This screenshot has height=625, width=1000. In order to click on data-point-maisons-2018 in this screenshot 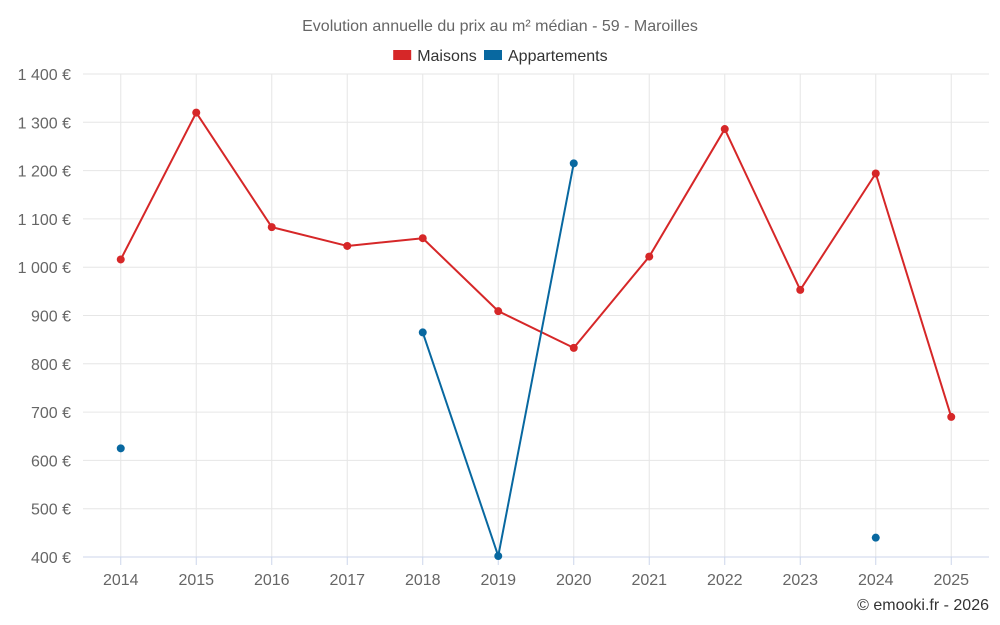, I will do `click(422, 238)`.